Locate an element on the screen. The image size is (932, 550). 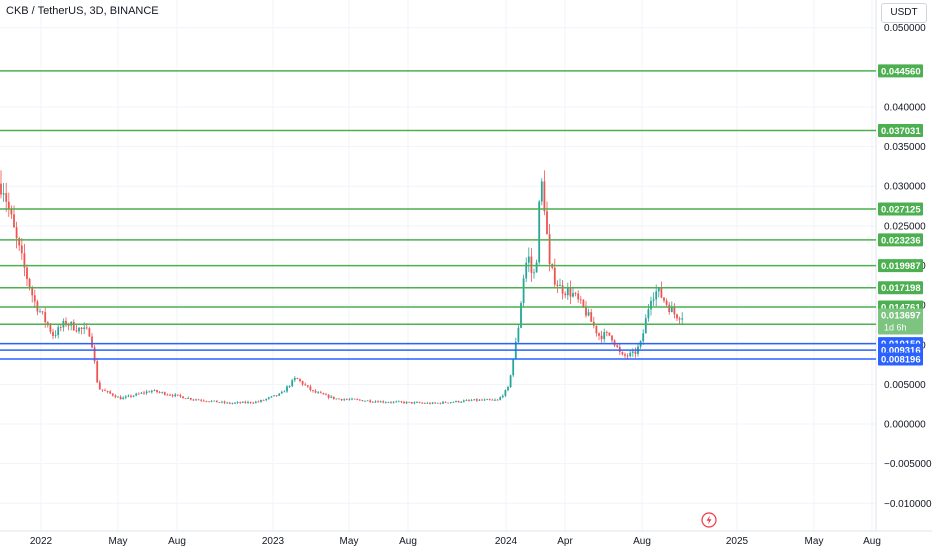
y-tick-label: 0.025000 is located at coordinates (905, 226).